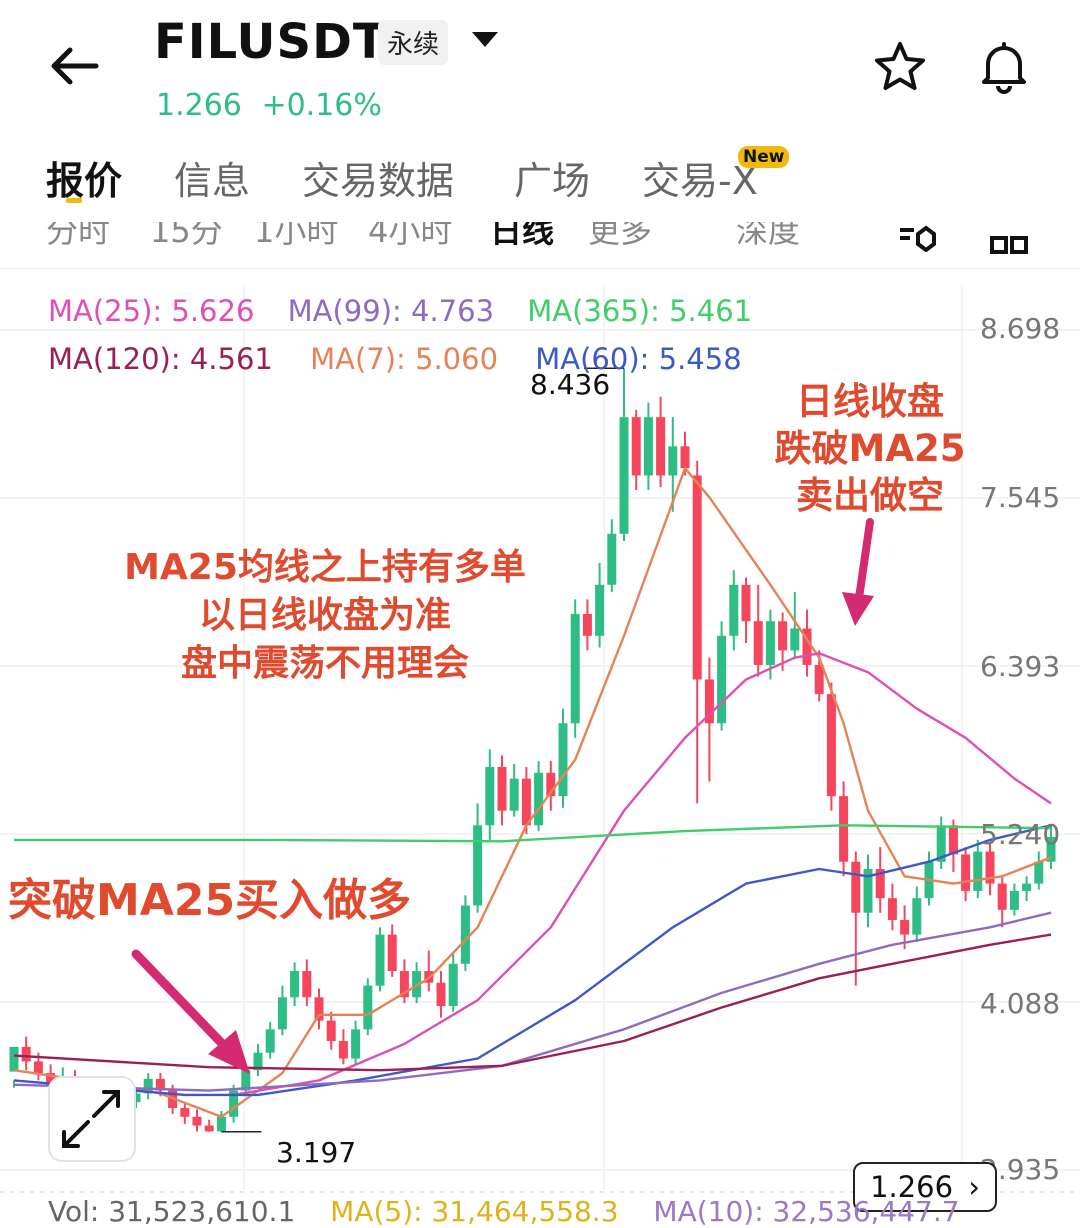 This screenshot has height=1228, width=1080. What do you see at coordinates (1020, 1003) in the screenshot?
I see `y-tick-5: 4.088` at bounding box center [1020, 1003].